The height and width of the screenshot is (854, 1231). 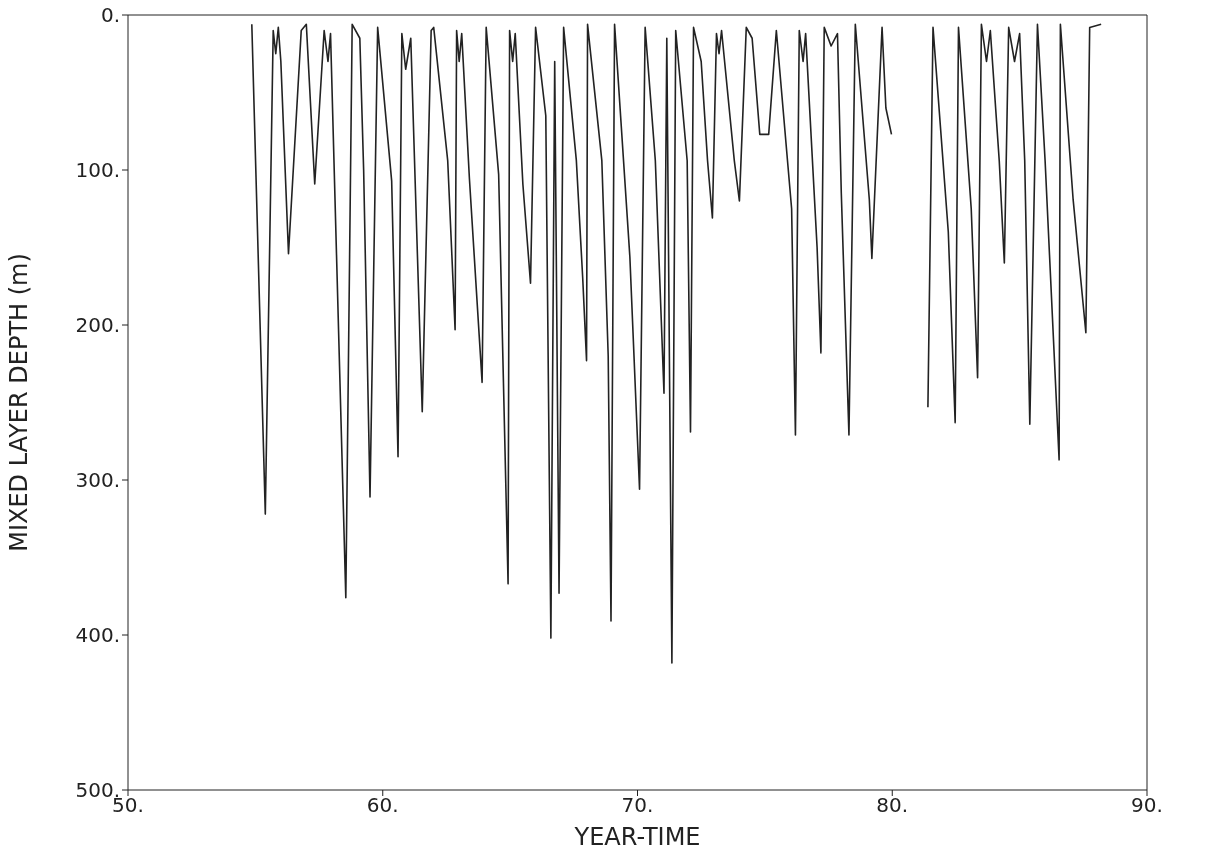 What do you see at coordinates (637, 837) in the screenshot?
I see `x-axis-title: YEAR-TIME` at bounding box center [637, 837].